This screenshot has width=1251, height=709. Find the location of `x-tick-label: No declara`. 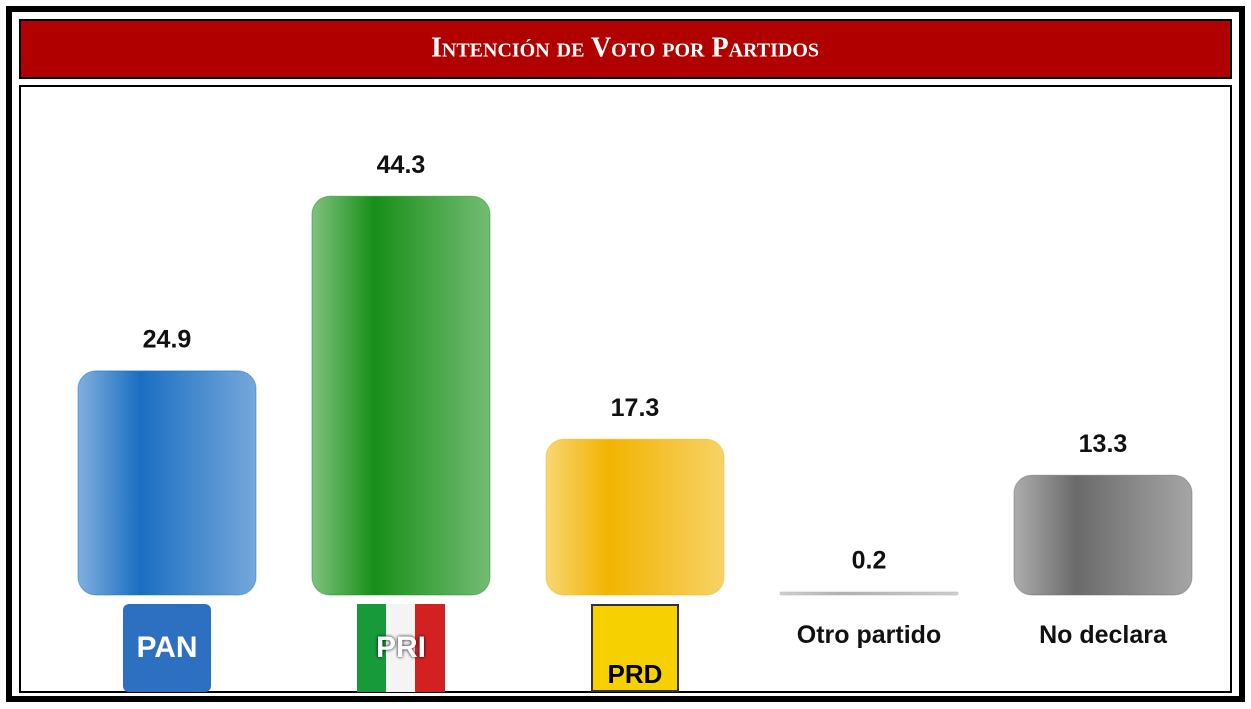

x-tick-label: No declara is located at coordinates (1103, 635).